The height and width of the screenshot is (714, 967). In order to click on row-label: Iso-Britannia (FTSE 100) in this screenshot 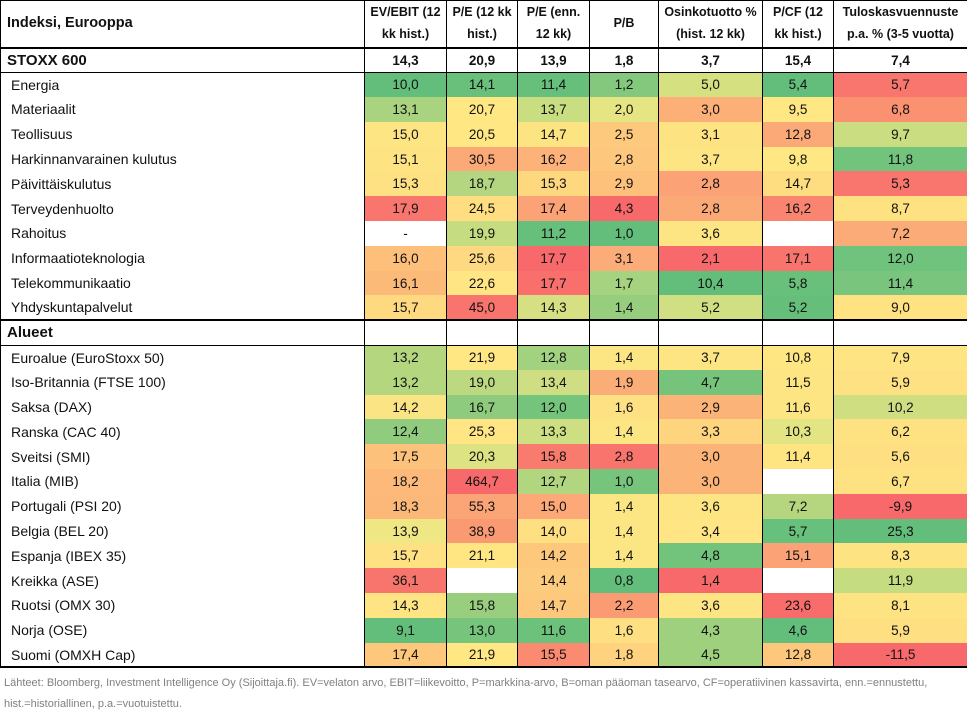, I will do `click(183, 382)`.